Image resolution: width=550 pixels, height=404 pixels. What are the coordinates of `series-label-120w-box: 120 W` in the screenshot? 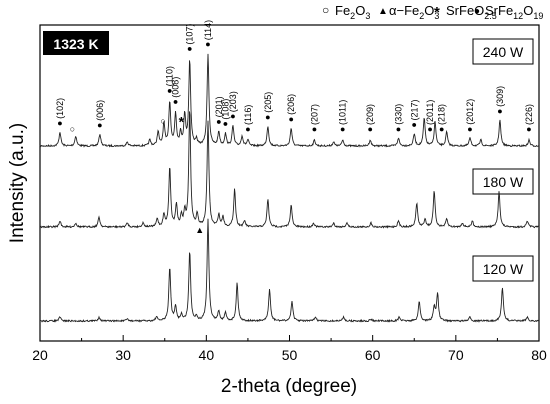 It's located at (503, 268).